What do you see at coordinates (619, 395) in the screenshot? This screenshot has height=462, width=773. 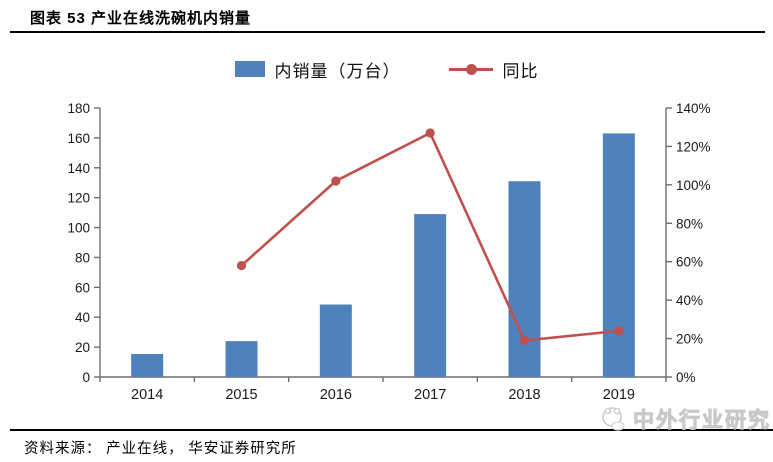 I see `x-axis-category-label: 2019` at bounding box center [619, 395].